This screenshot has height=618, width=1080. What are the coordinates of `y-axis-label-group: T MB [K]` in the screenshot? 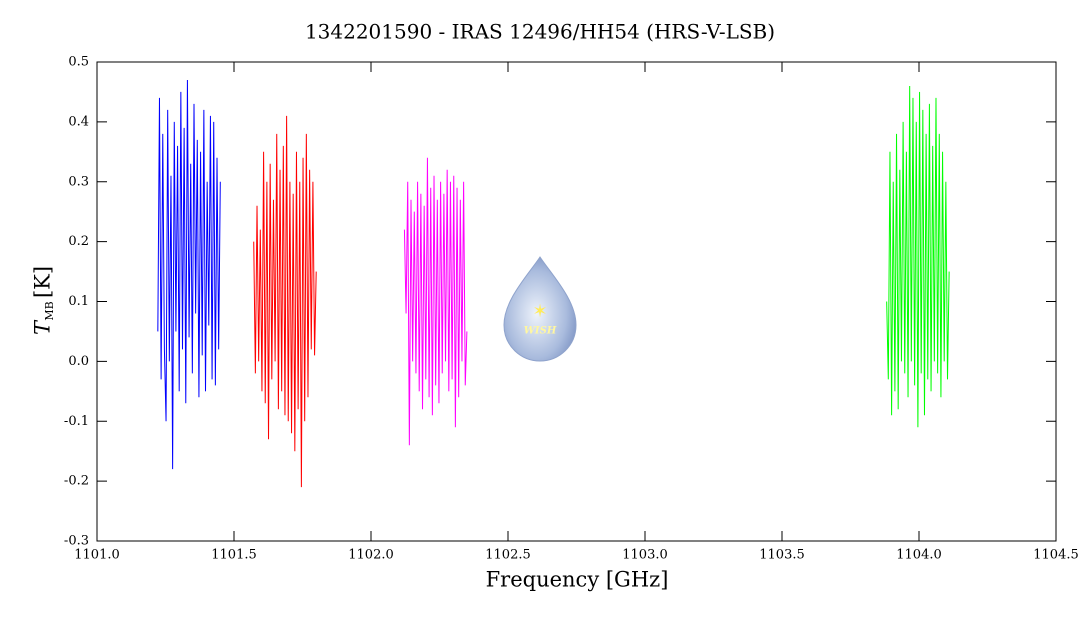 It's located at (44, 300).